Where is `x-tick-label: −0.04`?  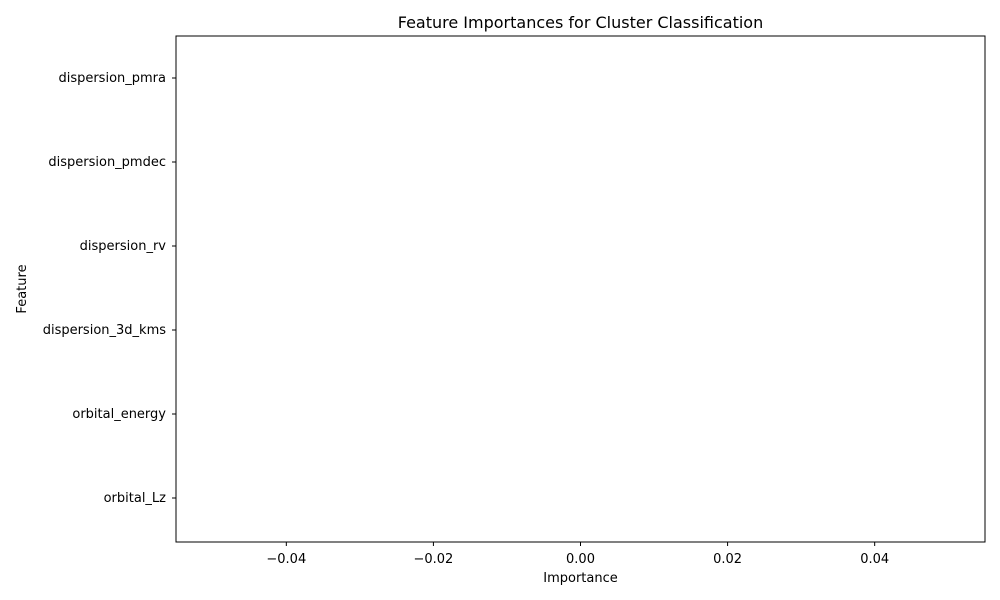
x-tick-label: −0.04 is located at coordinates (286, 559).